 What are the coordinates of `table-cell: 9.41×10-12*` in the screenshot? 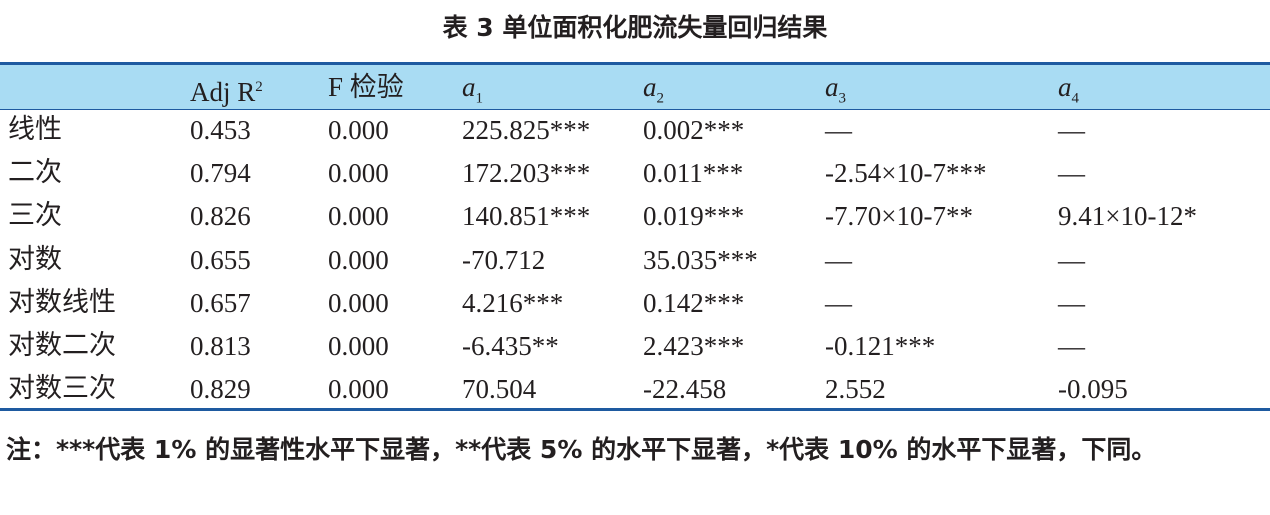 It's located at (1127, 216).